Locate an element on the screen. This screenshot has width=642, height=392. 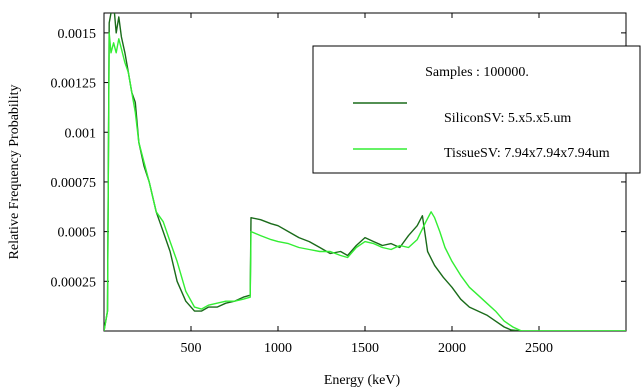
y-tick-label: 0.00075 is located at coordinates (74, 183).